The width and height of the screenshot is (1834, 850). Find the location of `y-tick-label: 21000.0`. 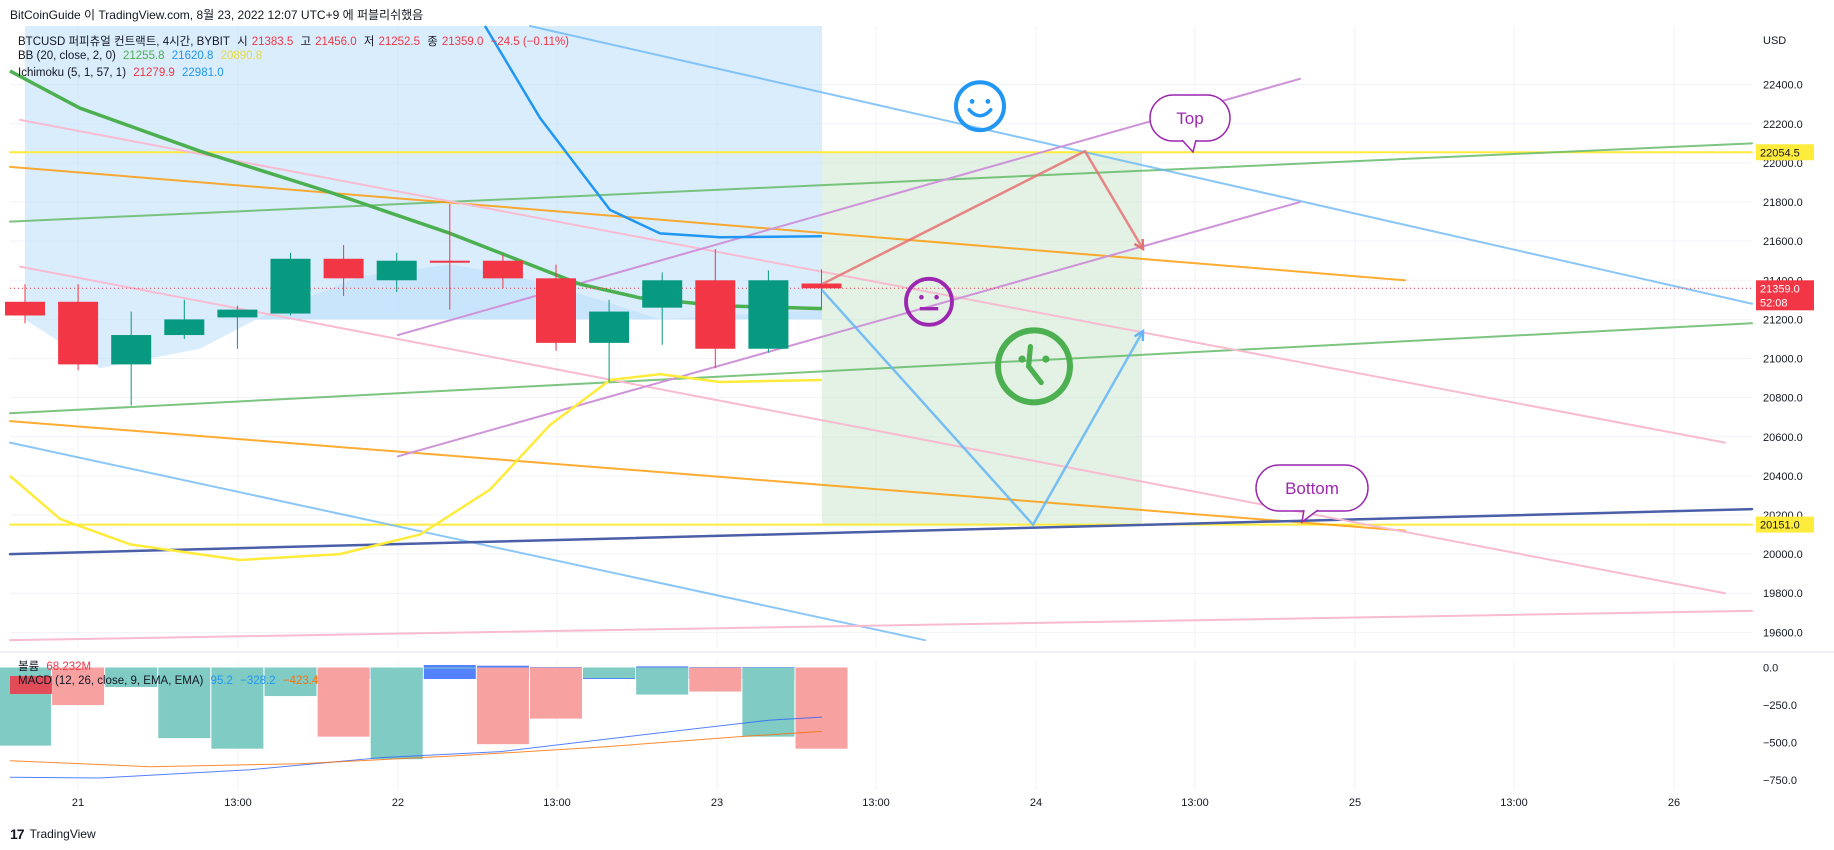

y-tick-label: 21000.0 is located at coordinates (1783, 360).